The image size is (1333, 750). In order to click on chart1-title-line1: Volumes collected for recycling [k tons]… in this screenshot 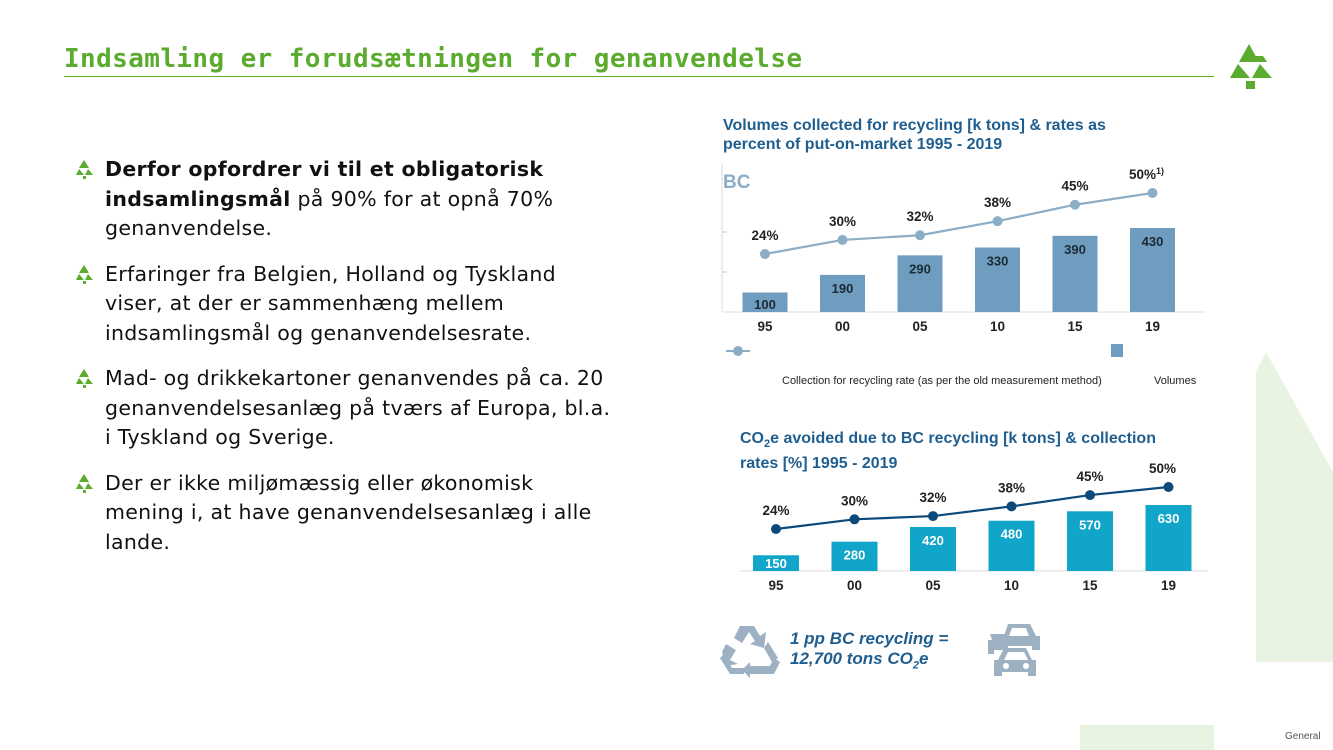, I will do `click(914, 125)`.